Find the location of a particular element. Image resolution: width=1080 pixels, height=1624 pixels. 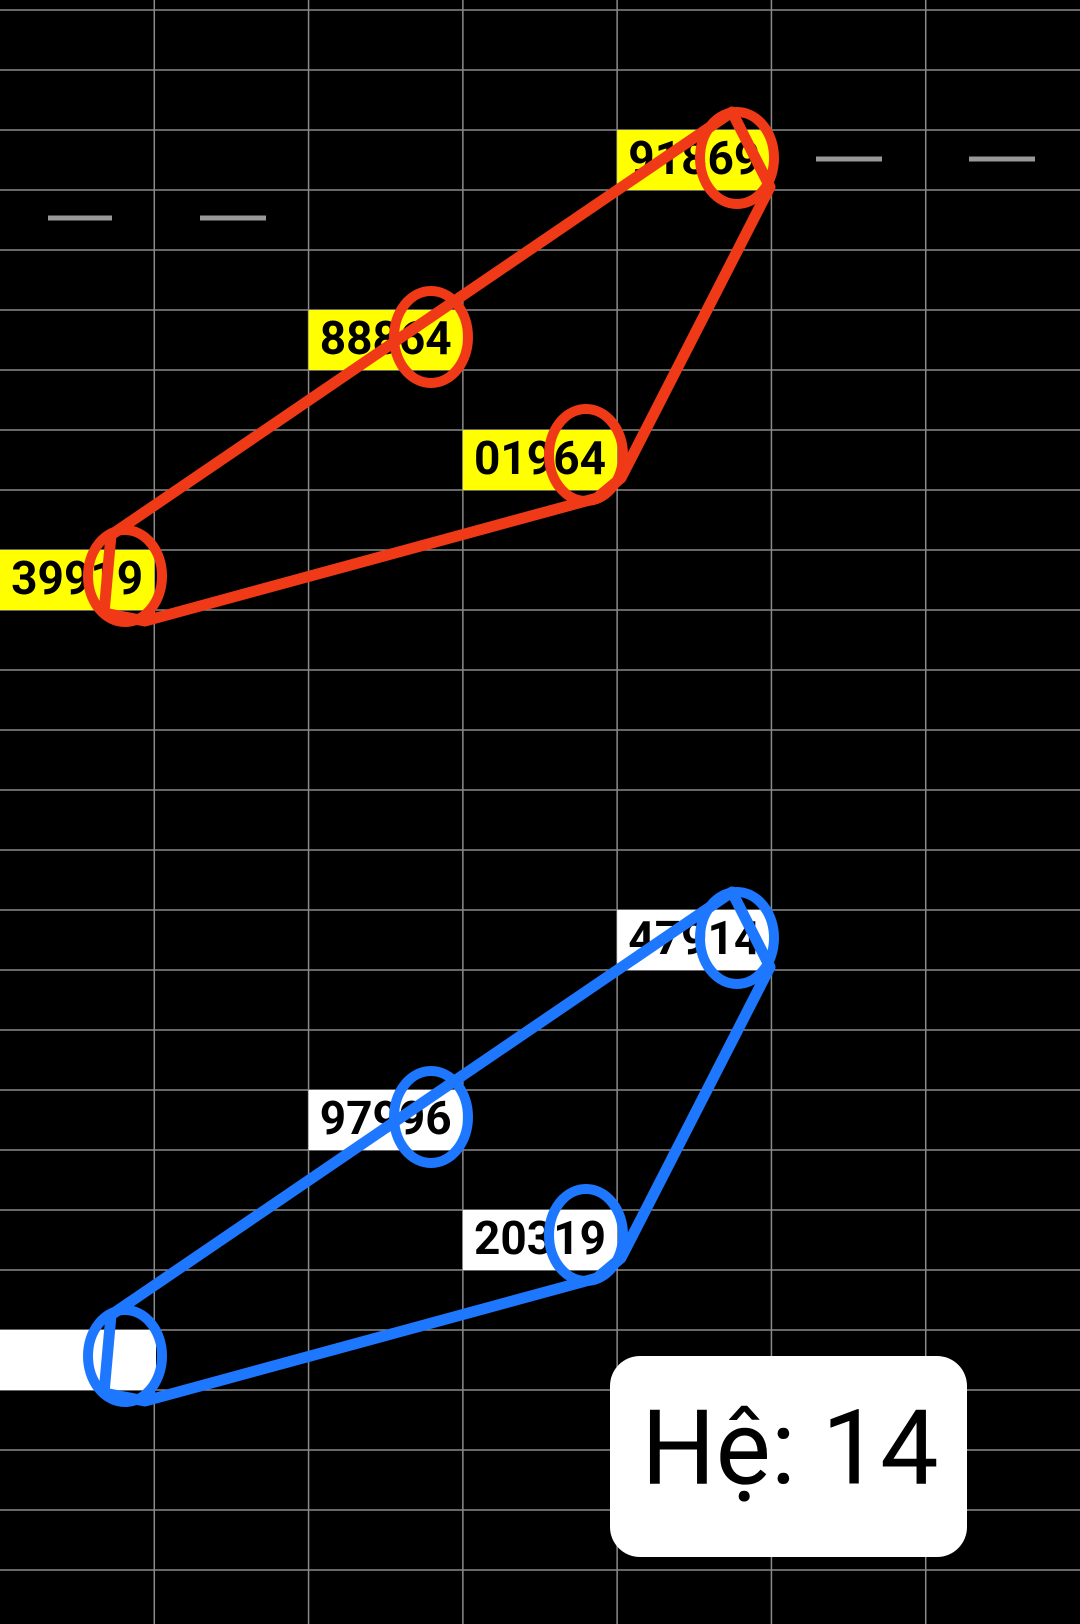

badge is located at coordinates (788, 1456).